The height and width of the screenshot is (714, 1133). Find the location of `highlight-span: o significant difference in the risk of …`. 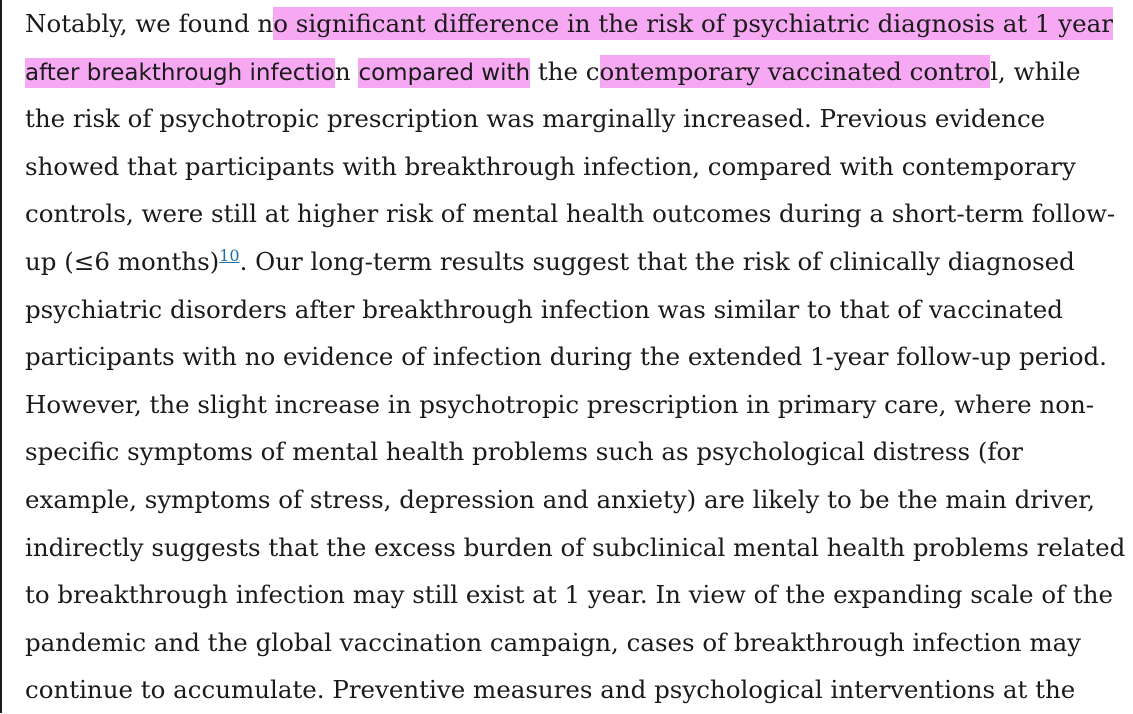

highlight-span: o significant difference in the risk of … is located at coordinates (693, 23).